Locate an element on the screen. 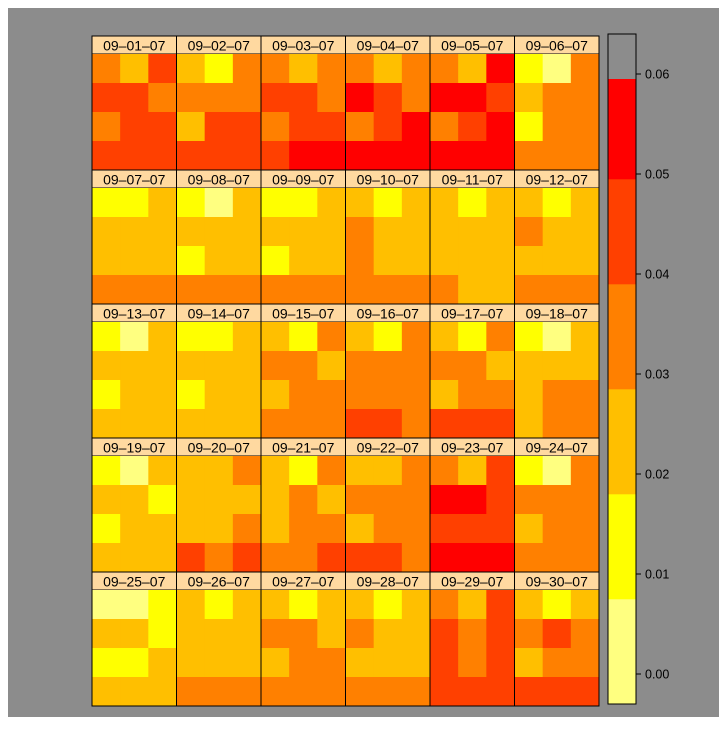  heatmap-panel: 09–18–07 is located at coordinates (557, 371).